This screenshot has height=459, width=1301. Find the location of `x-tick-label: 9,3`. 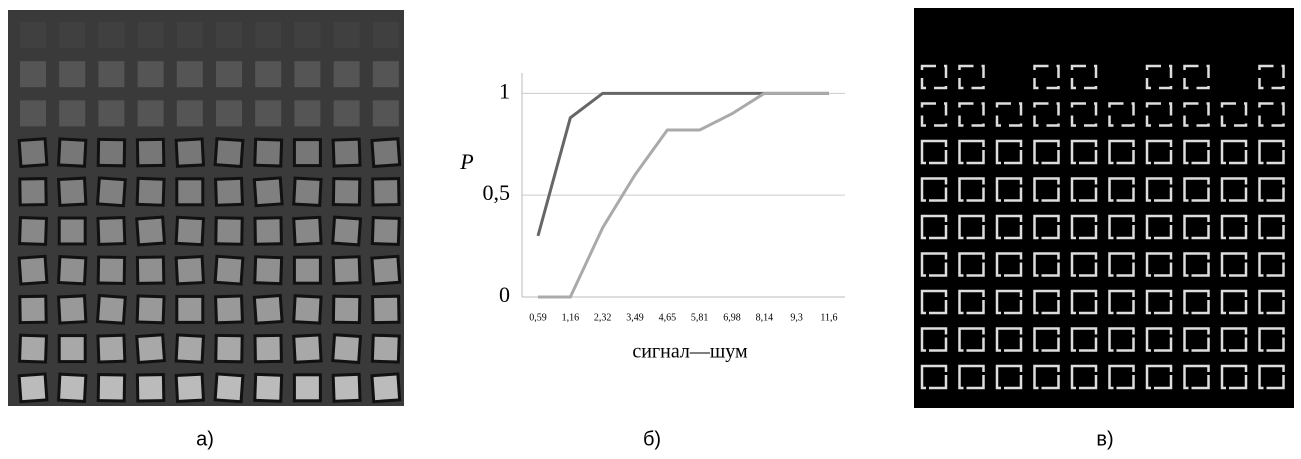

x-tick-label: 9,3 is located at coordinates (796, 317).